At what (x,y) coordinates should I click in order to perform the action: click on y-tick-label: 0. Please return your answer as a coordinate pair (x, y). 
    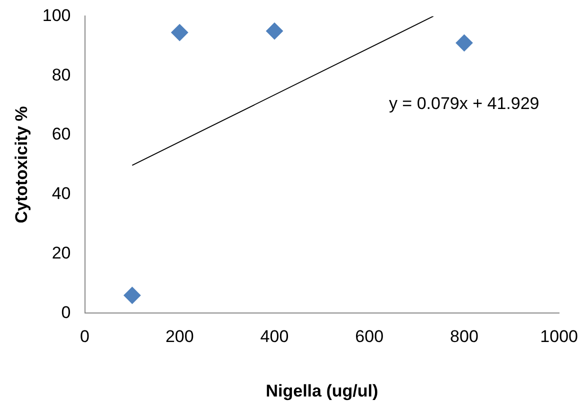
    Looking at the image, I should click on (66, 312).